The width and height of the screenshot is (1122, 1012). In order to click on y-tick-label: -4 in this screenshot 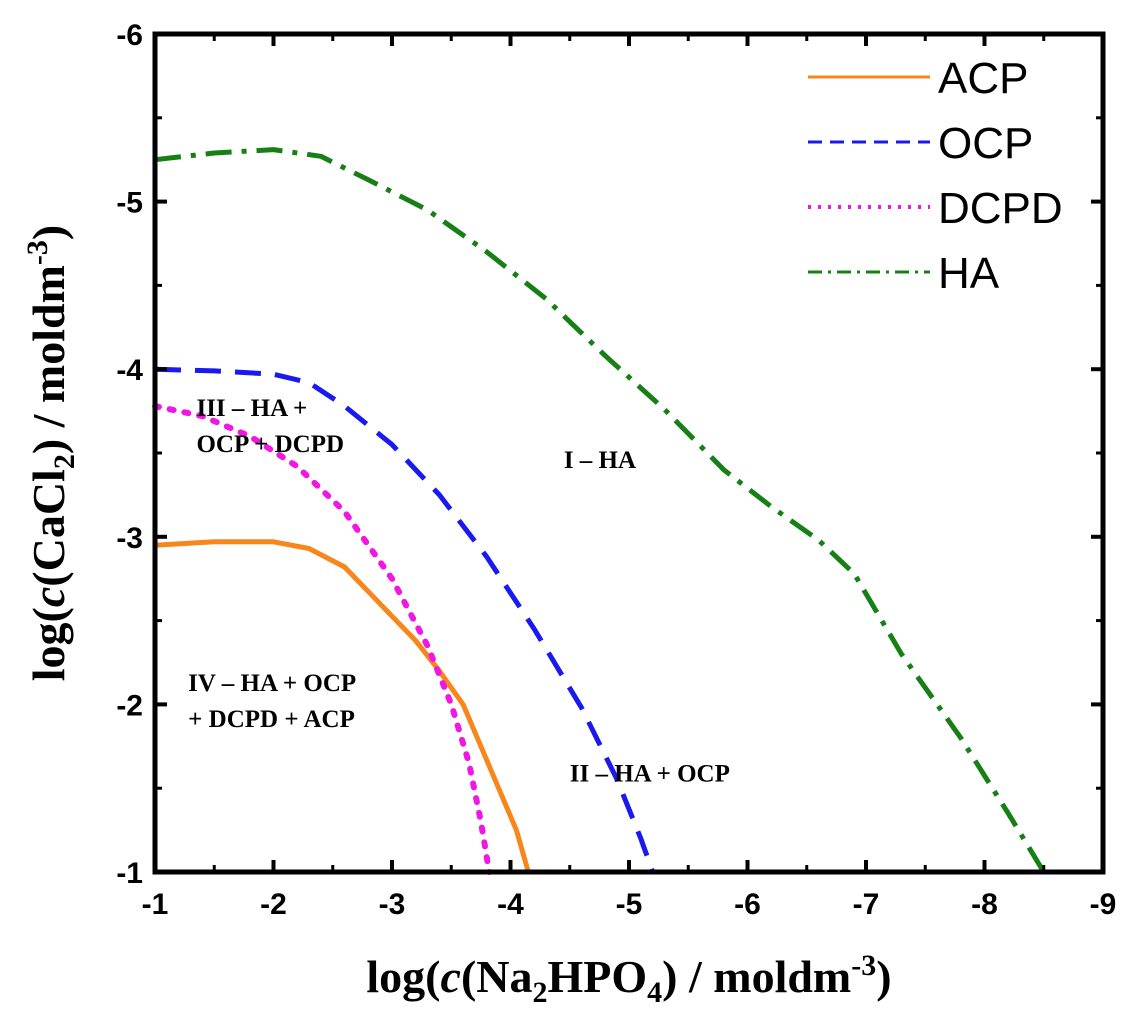, I will do `click(129, 370)`.